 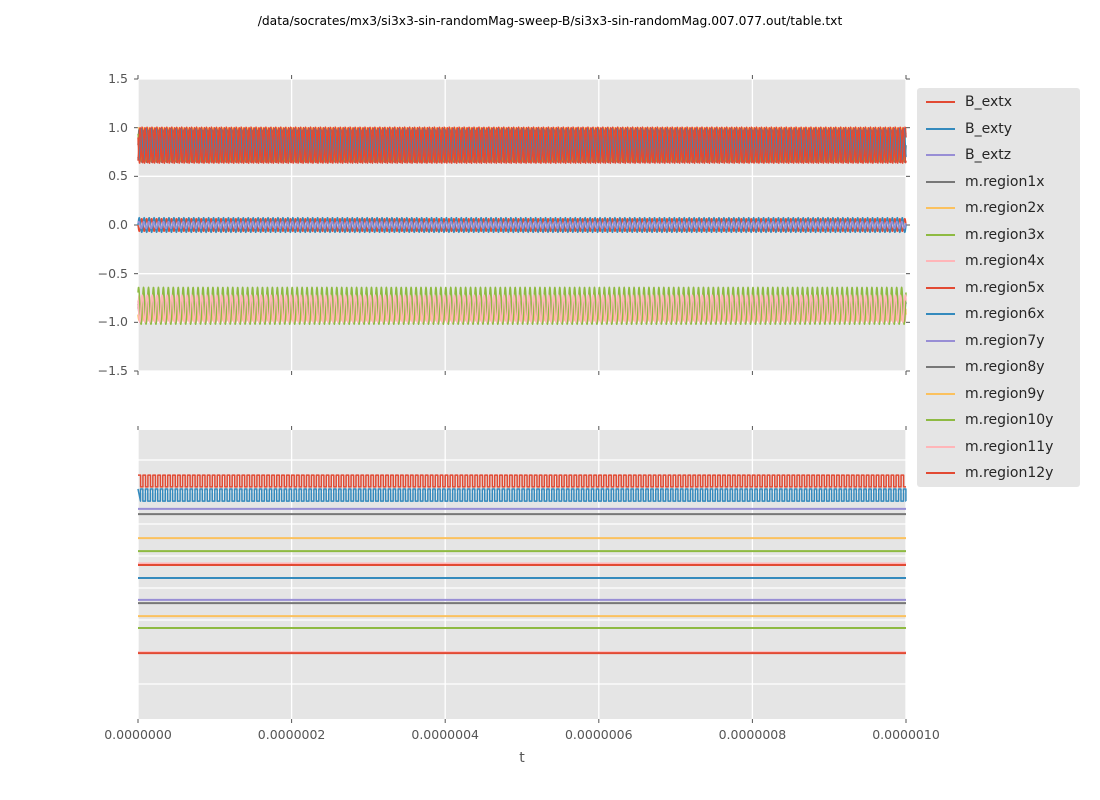 I want to click on legend-label: m.region10y, so click(x=1009, y=420).